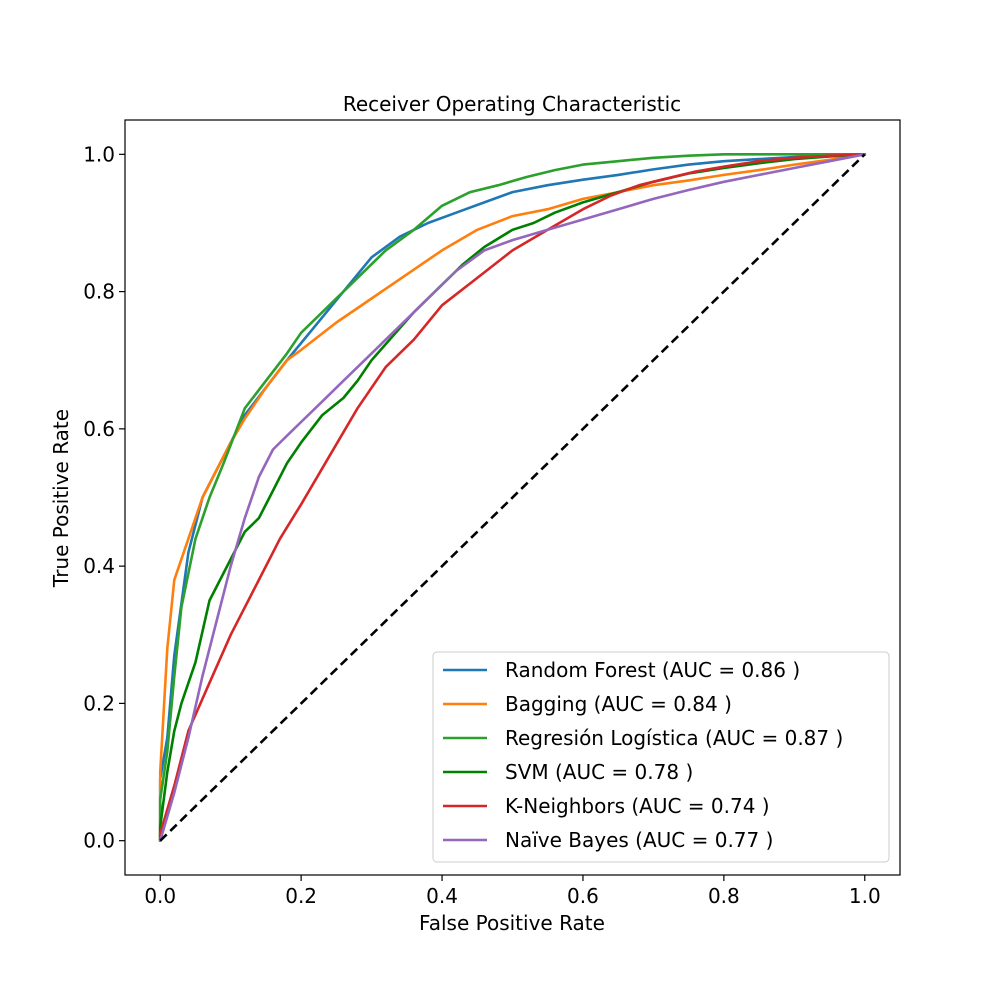 This screenshot has width=1000, height=1000. I want to click on y-tick-label: 0.0, so click(99, 841).